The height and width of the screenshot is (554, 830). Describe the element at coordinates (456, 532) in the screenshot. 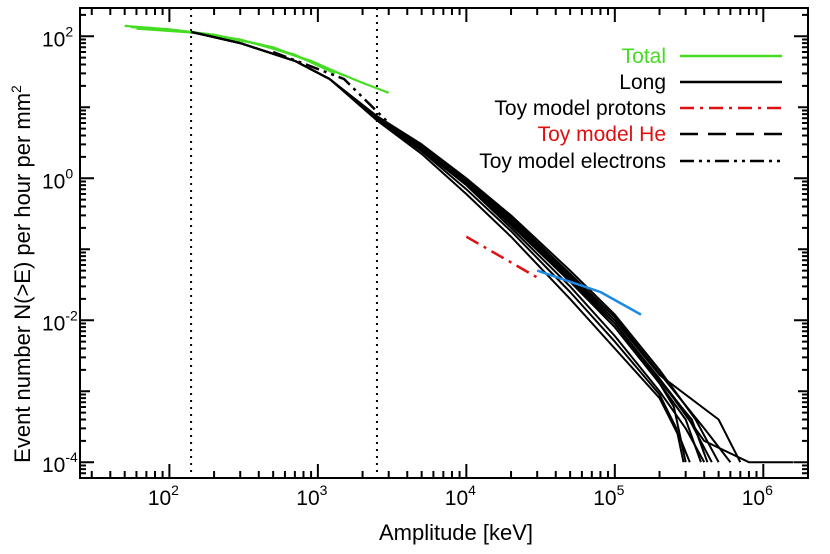

I see `x-axis-title: Amplitude [keV]` at that location.